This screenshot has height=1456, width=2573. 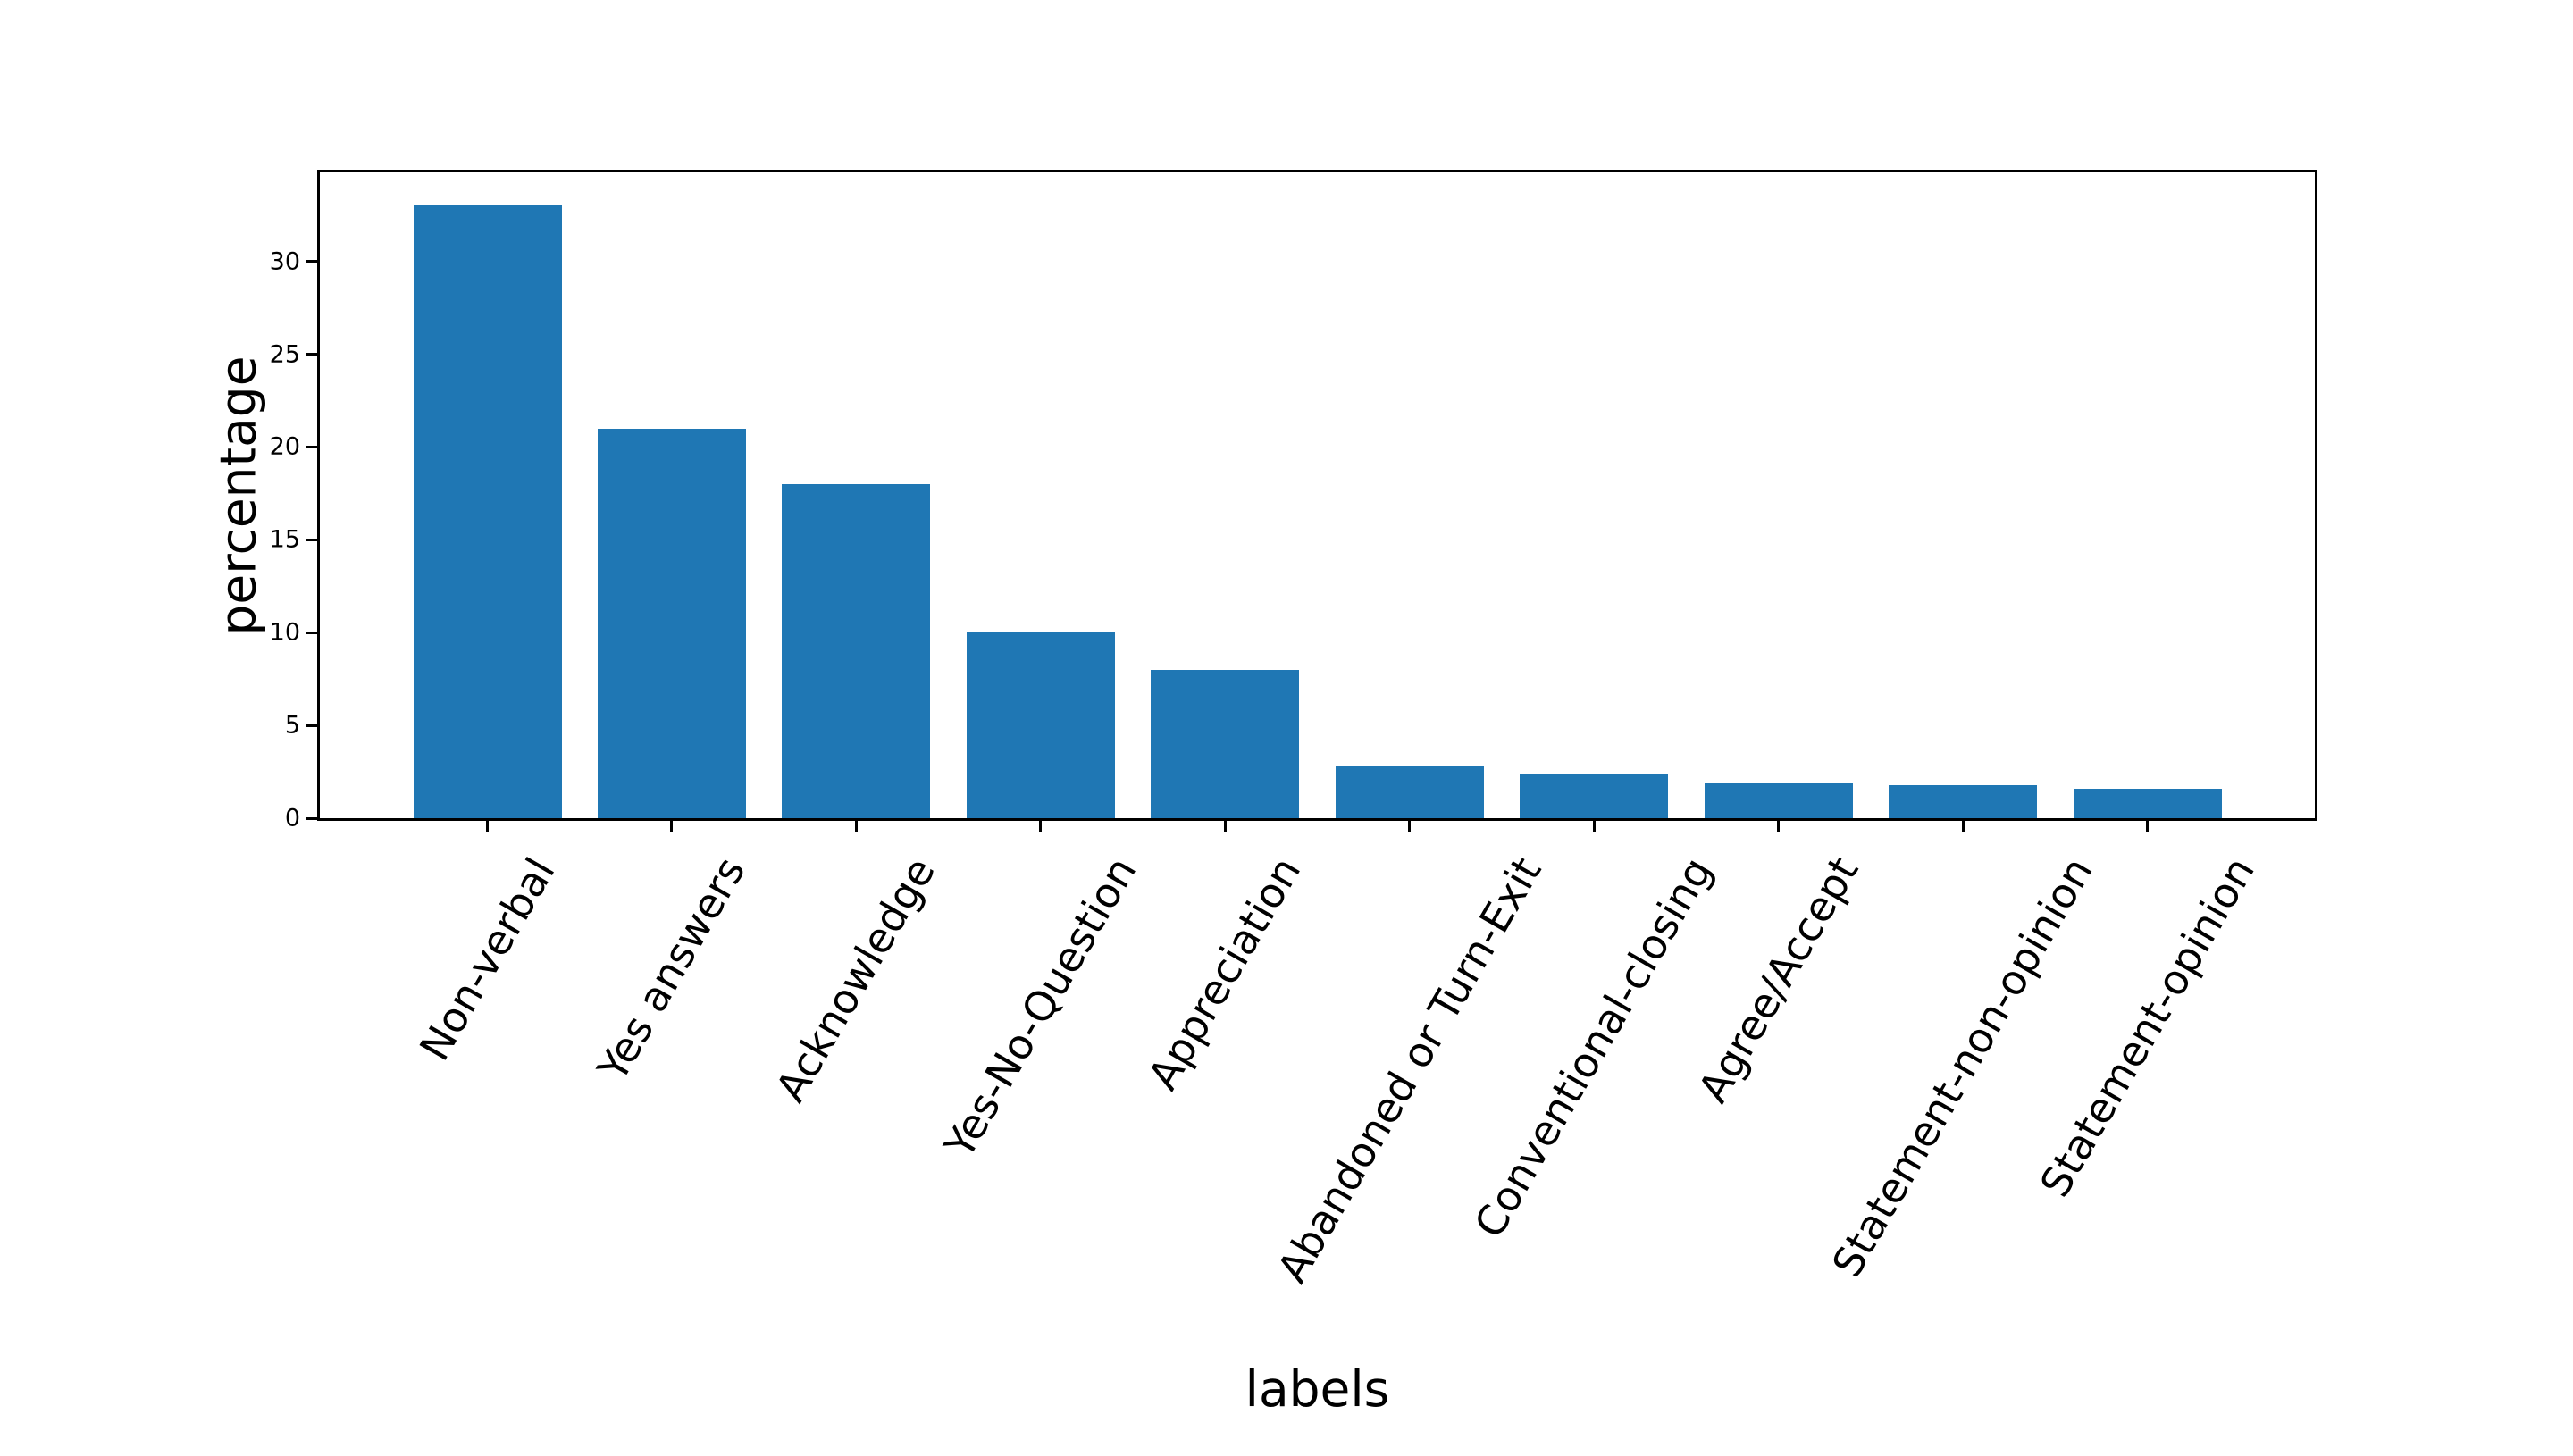 What do you see at coordinates (284, 354) in the screenshot?
I see `y-axis-tick-label: 25` at bounding box center [284, 354].